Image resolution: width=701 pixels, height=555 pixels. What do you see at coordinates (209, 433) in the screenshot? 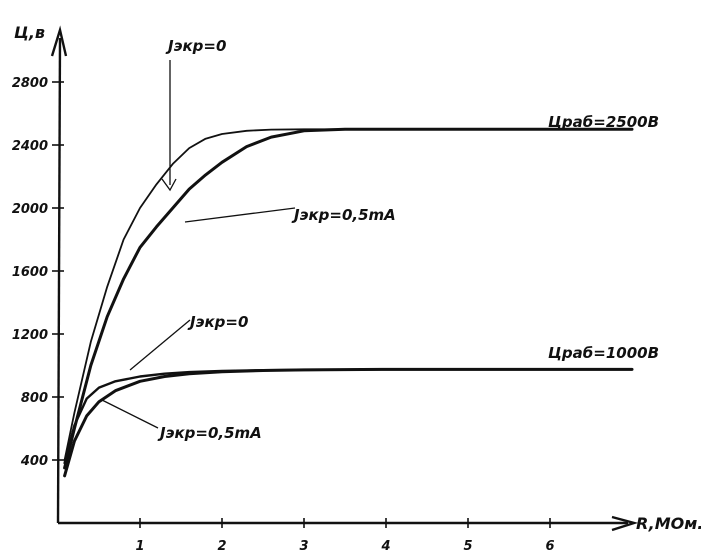
I see `annotation-lower-j05: Jэкр=0,5mA` at bounding box center [209, 433].